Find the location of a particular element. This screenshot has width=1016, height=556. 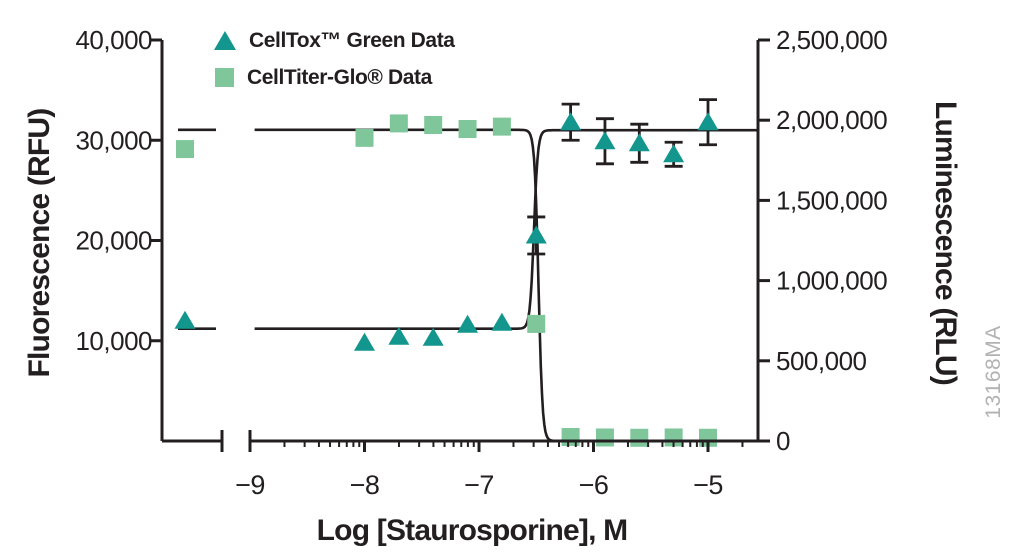

svg-text: 0 is located at coordinates (783, 441).